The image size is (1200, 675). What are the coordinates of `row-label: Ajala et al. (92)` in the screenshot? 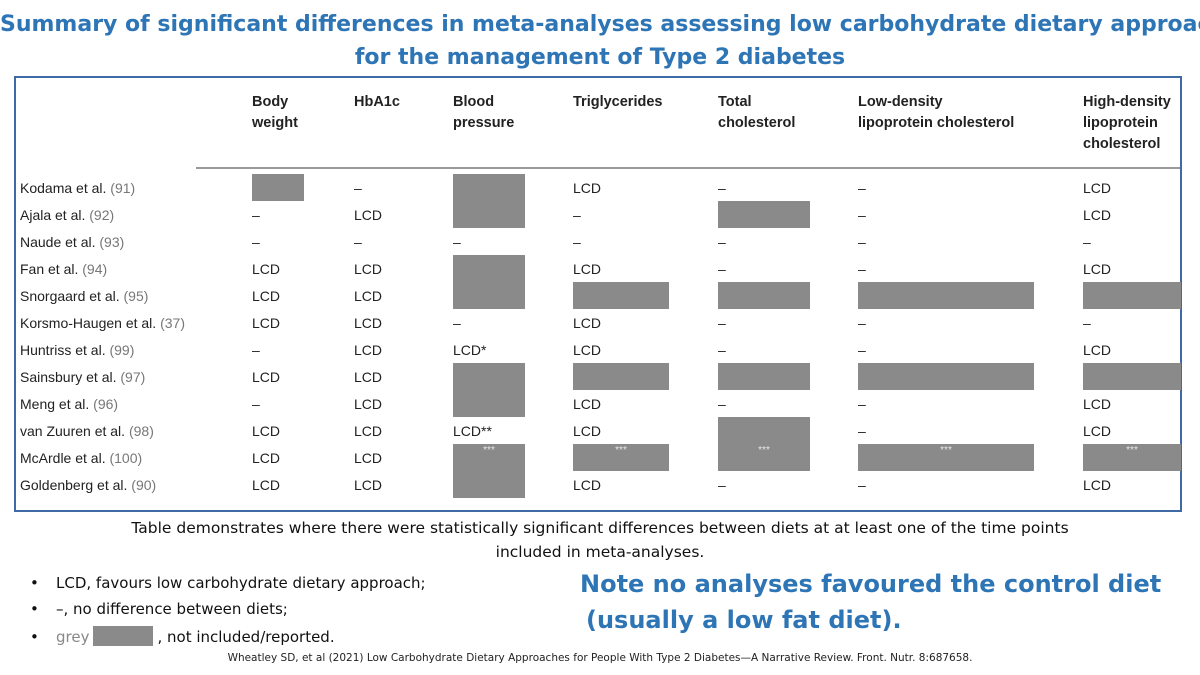 It's located at (67, 215).